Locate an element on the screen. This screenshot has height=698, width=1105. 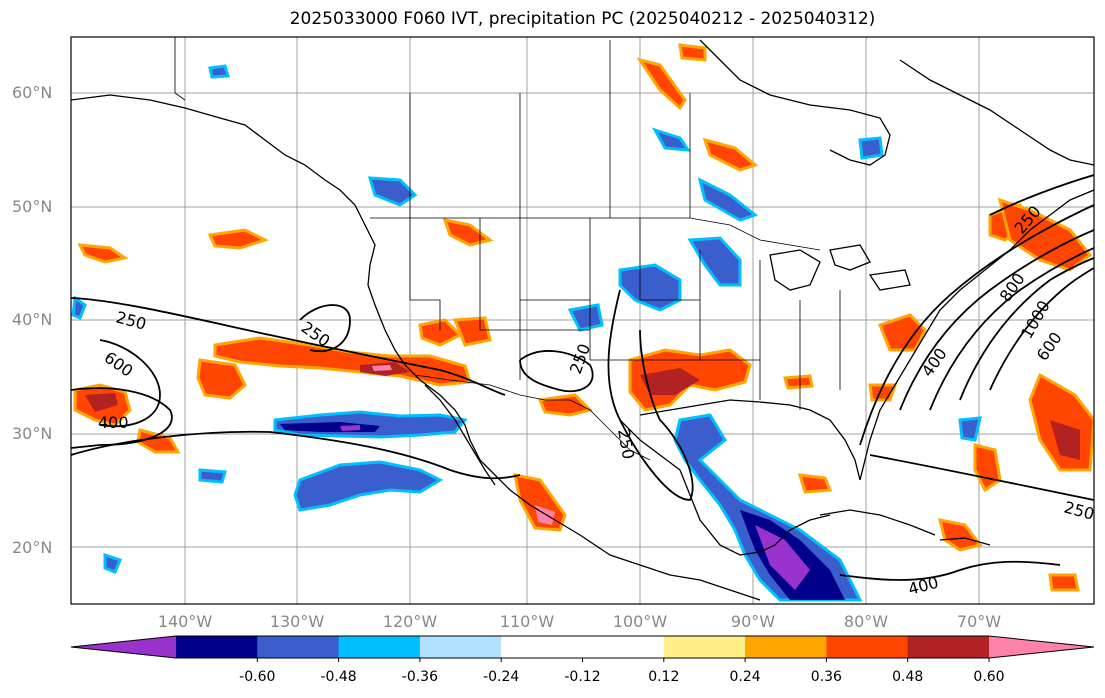
lon-label-80w: 80°W is located at coordinates (866, 621).